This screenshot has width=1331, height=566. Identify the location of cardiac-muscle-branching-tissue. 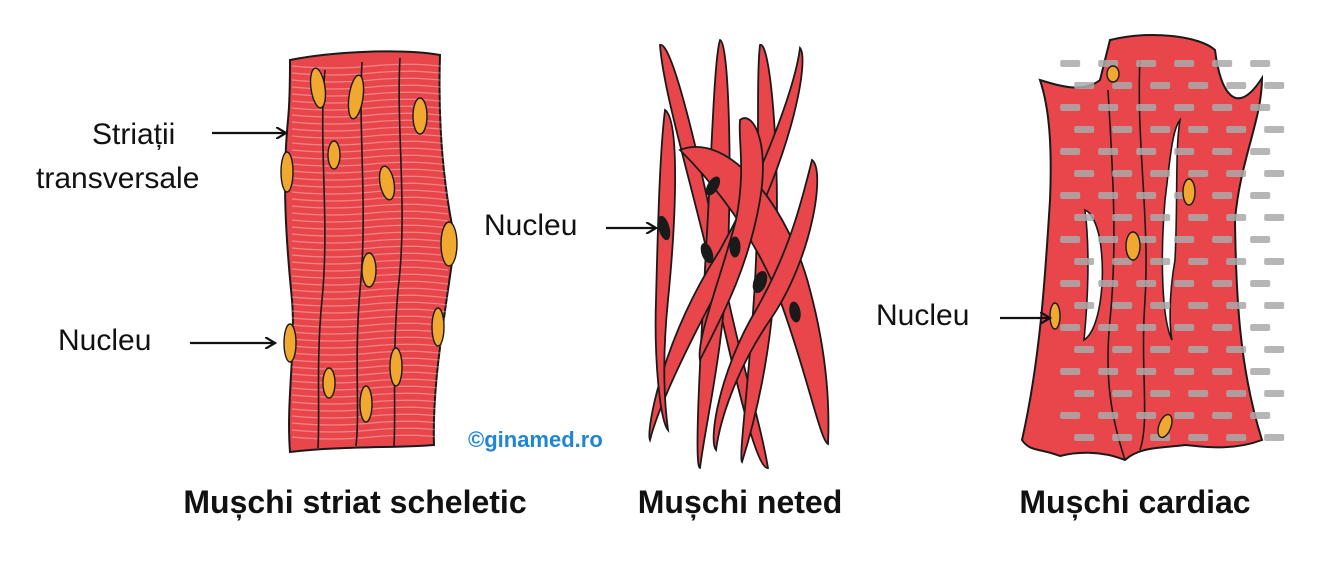
(1142, 248).